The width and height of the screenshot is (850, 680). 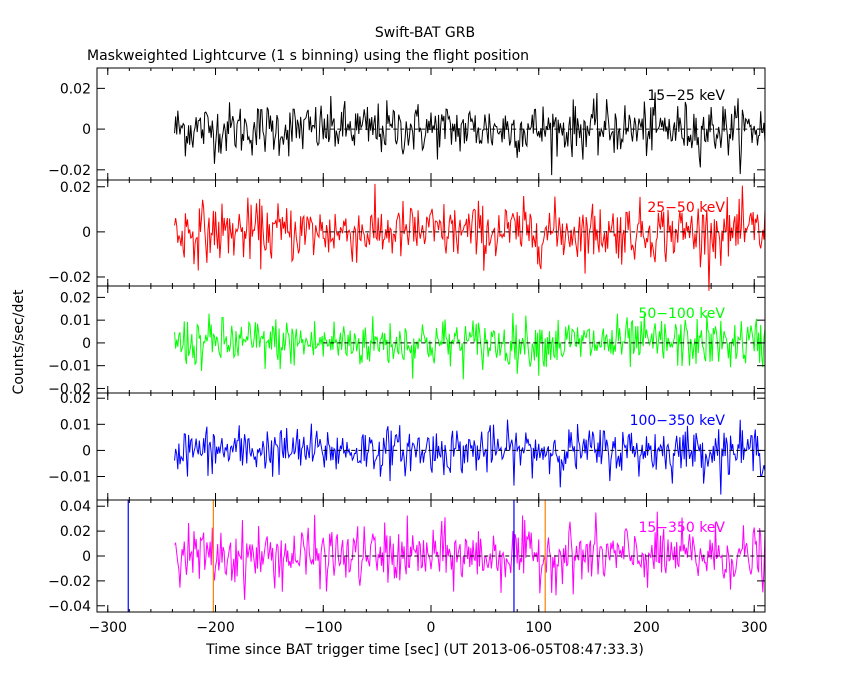 I want to click on x-axis: −300 −200 −100 0 100 200 300, so click(x=428, y=628).